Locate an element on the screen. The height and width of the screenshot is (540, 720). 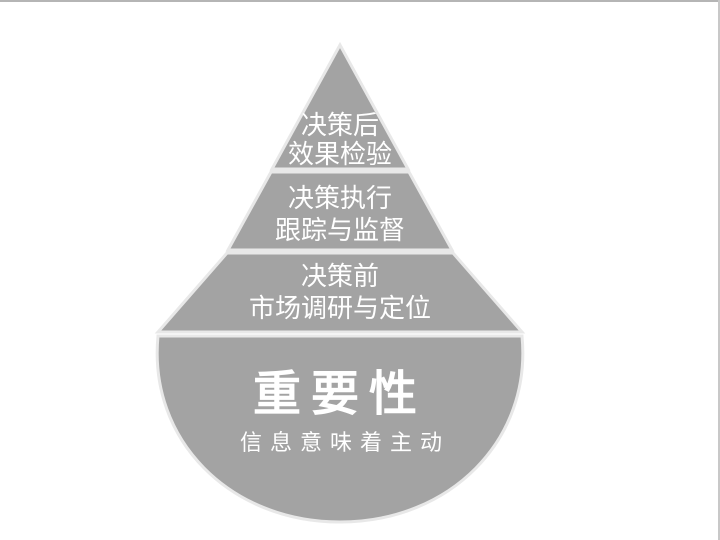
level-1-line-1: 决策后 is located at coordinates (340, 126).